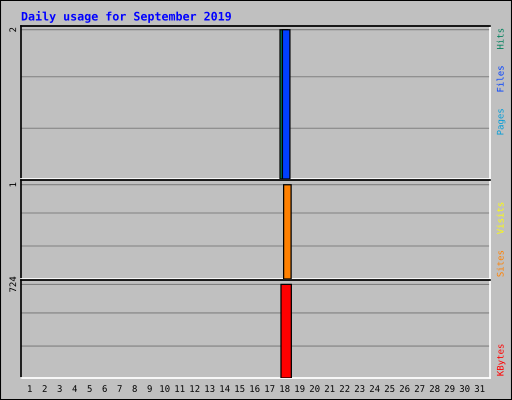 Image resolution: width=512 pixels, height=400 pixels. I want to click on x-tick-label: 27, so click(419, 388).